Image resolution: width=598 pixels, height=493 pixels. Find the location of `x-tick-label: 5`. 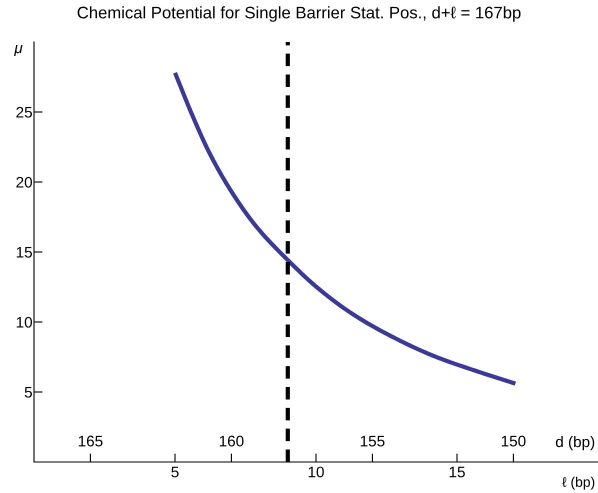

x-tick-label: 5 is located at coordinates (175, 472).